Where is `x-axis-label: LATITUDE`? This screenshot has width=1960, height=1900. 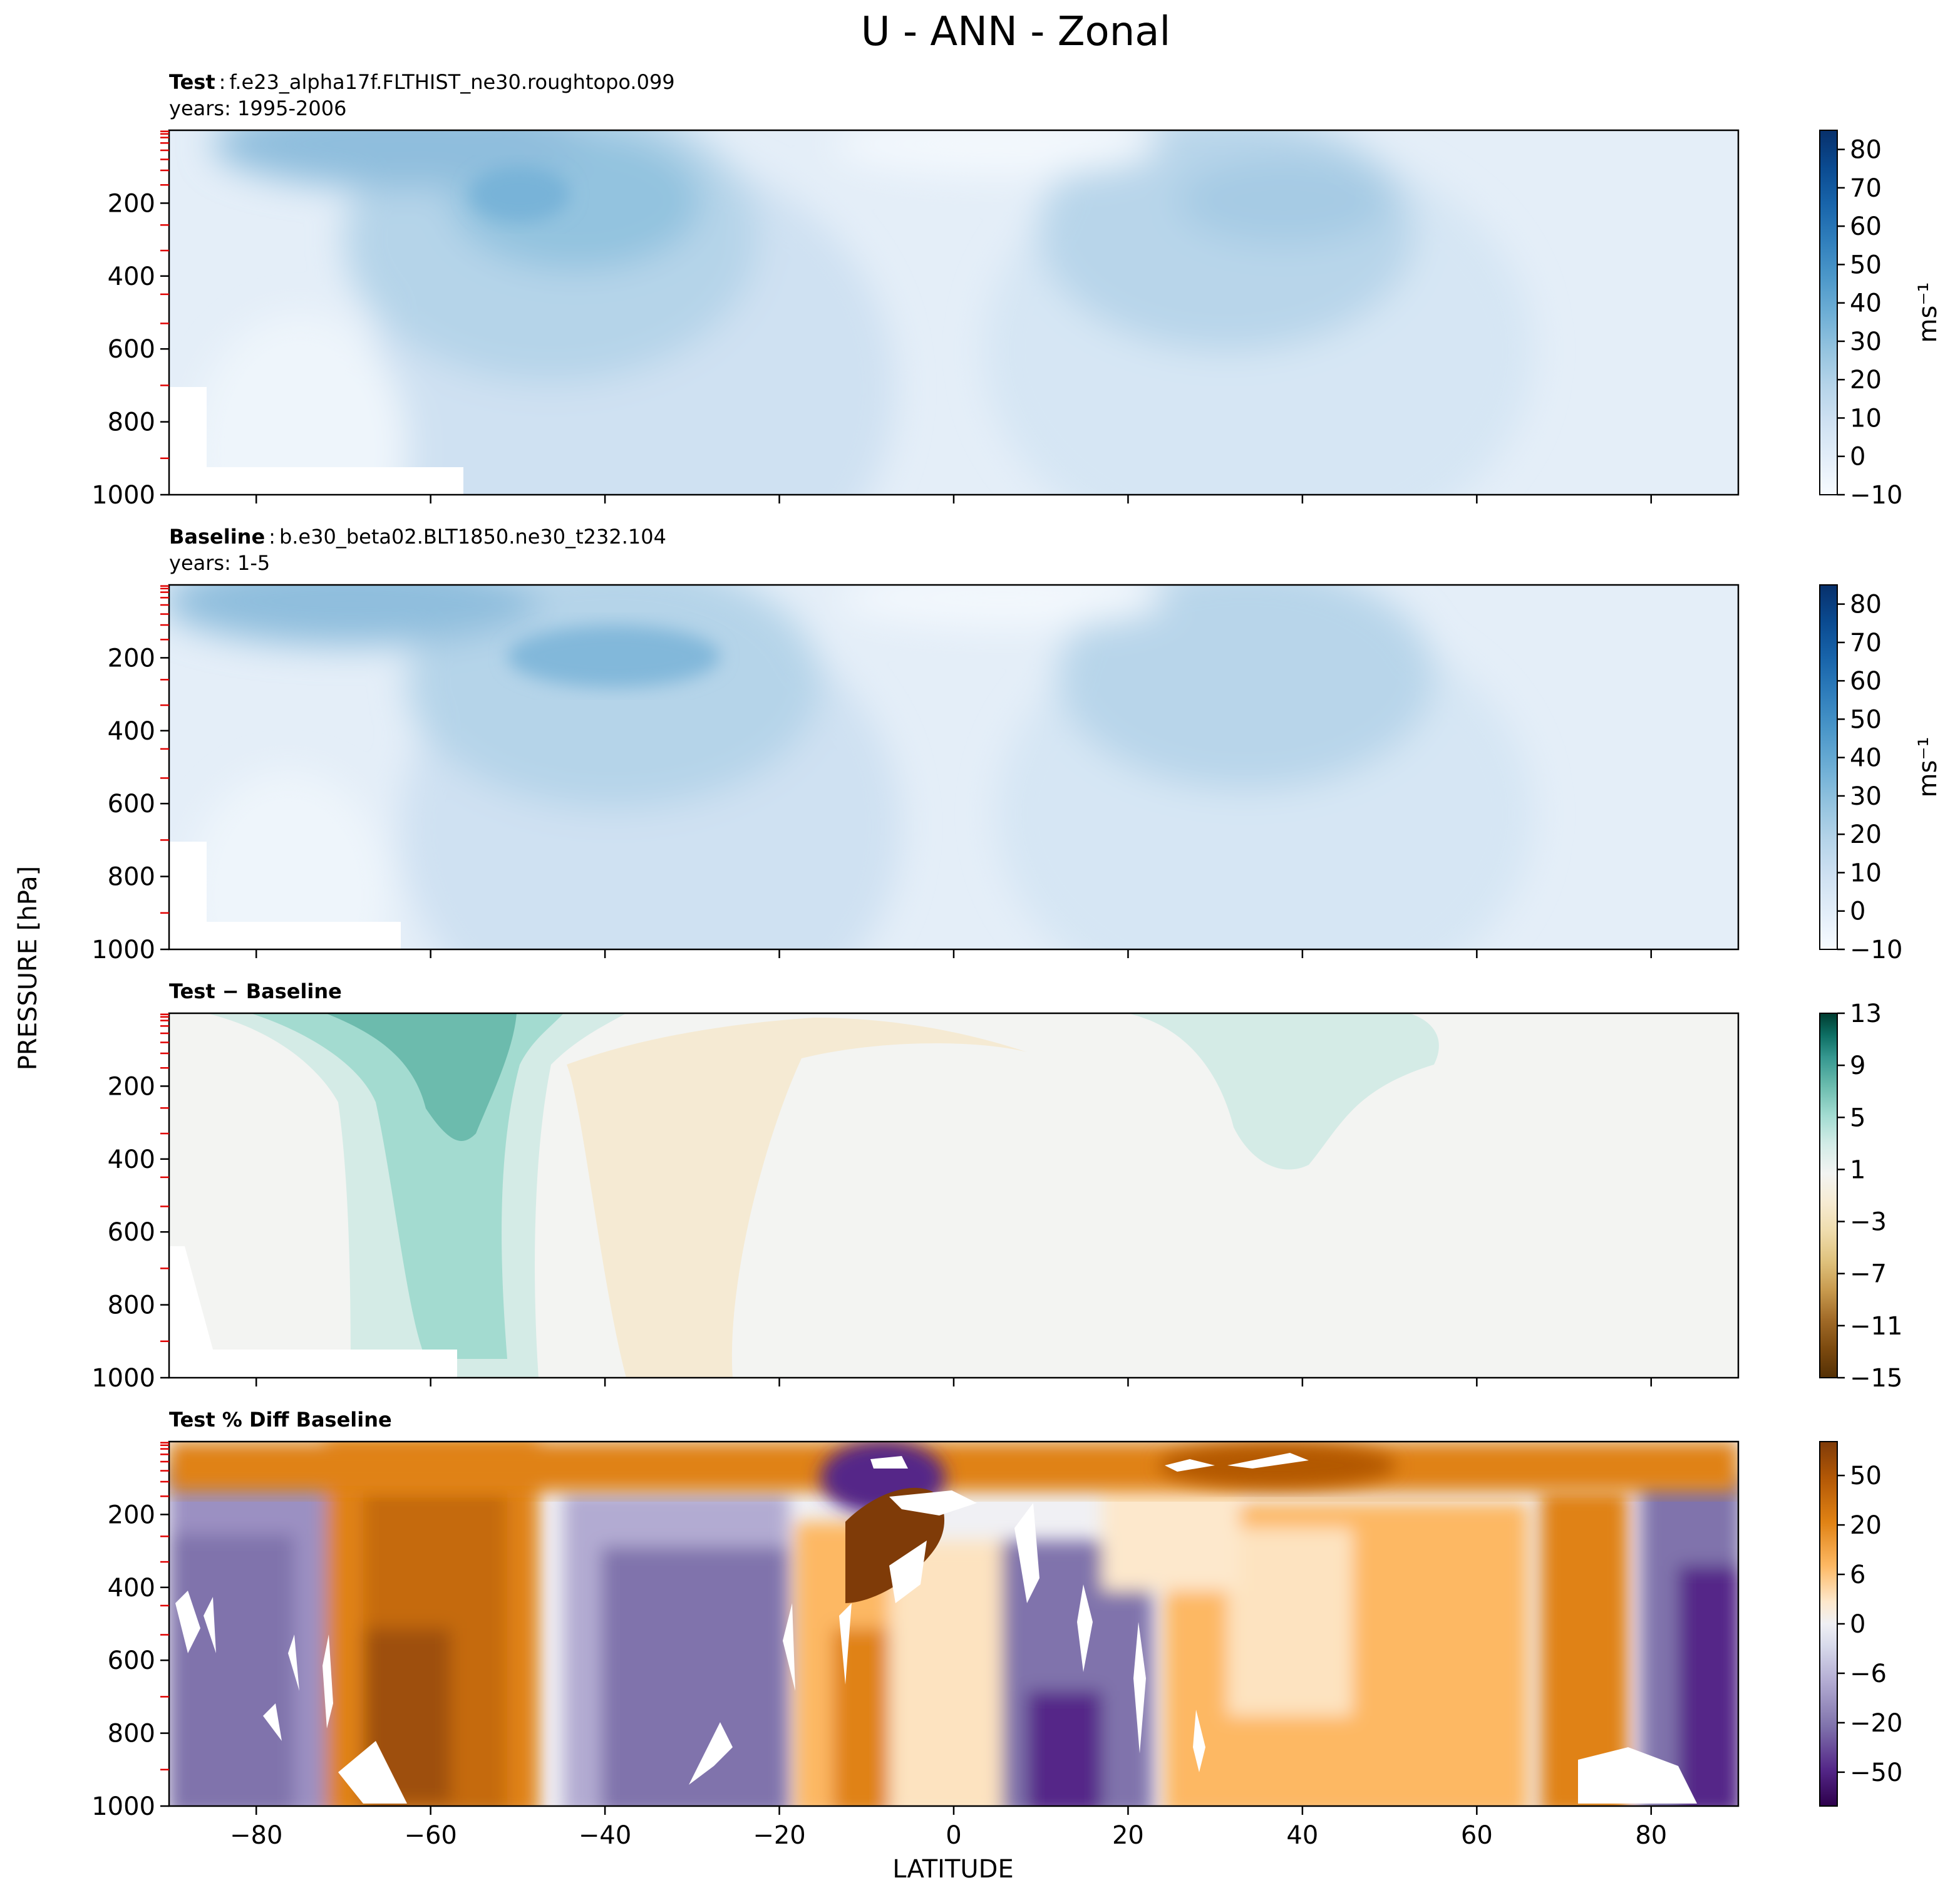 x-axis-label: LATITUDE is located at coordinates (952, 1869).